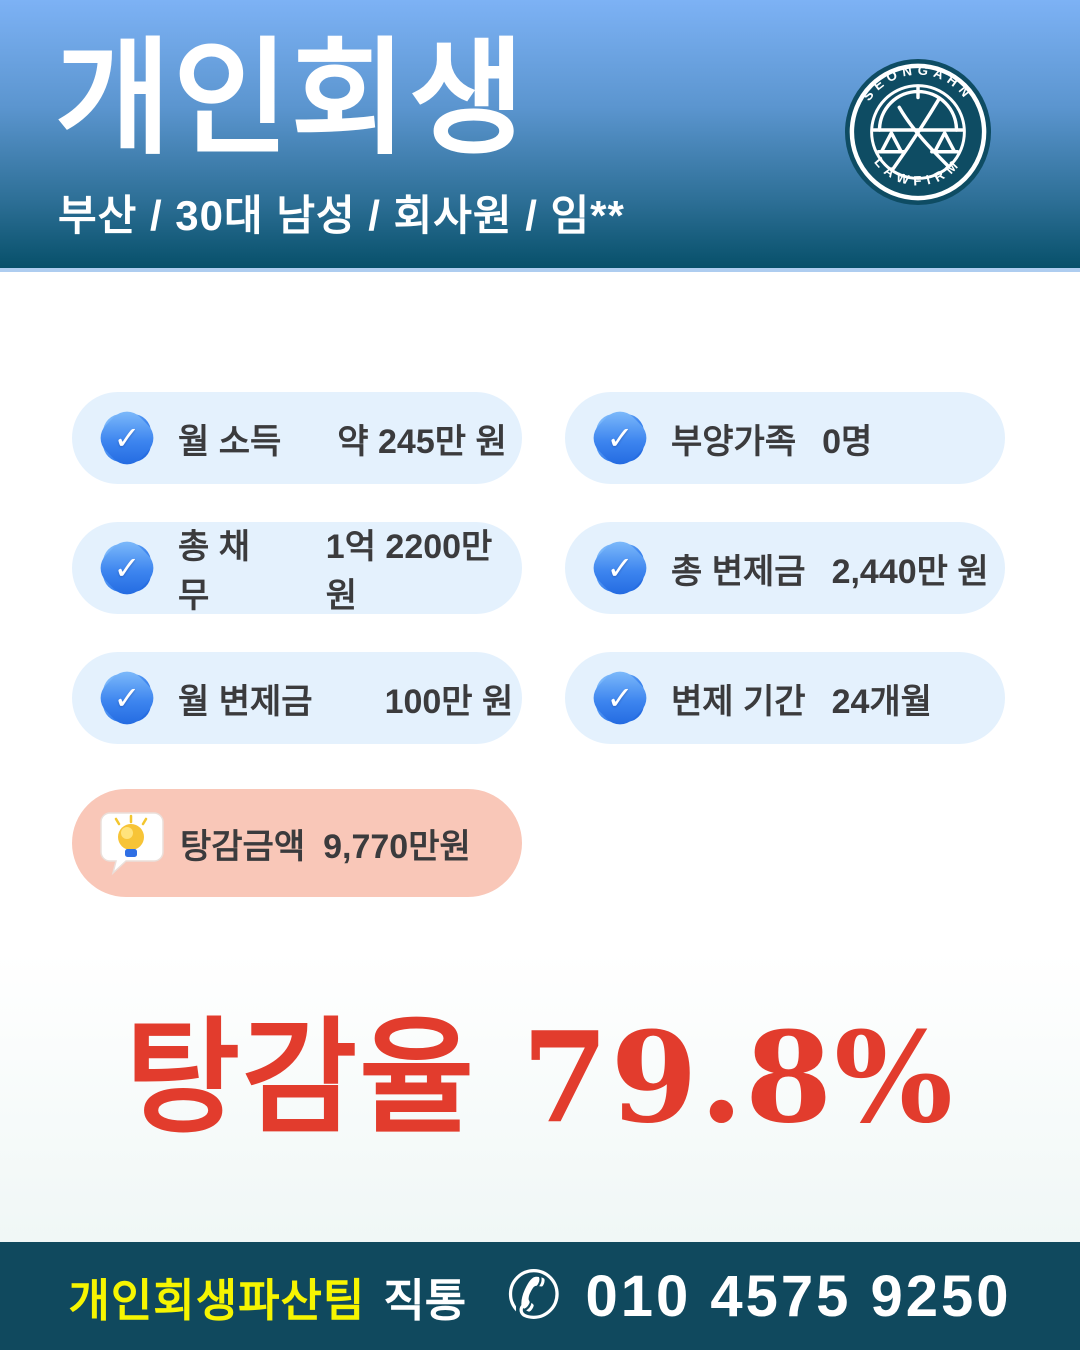  Describe the element at coordinates (910, 571) in the screenshot. I see `card-value: 2,440만 원` at that location.